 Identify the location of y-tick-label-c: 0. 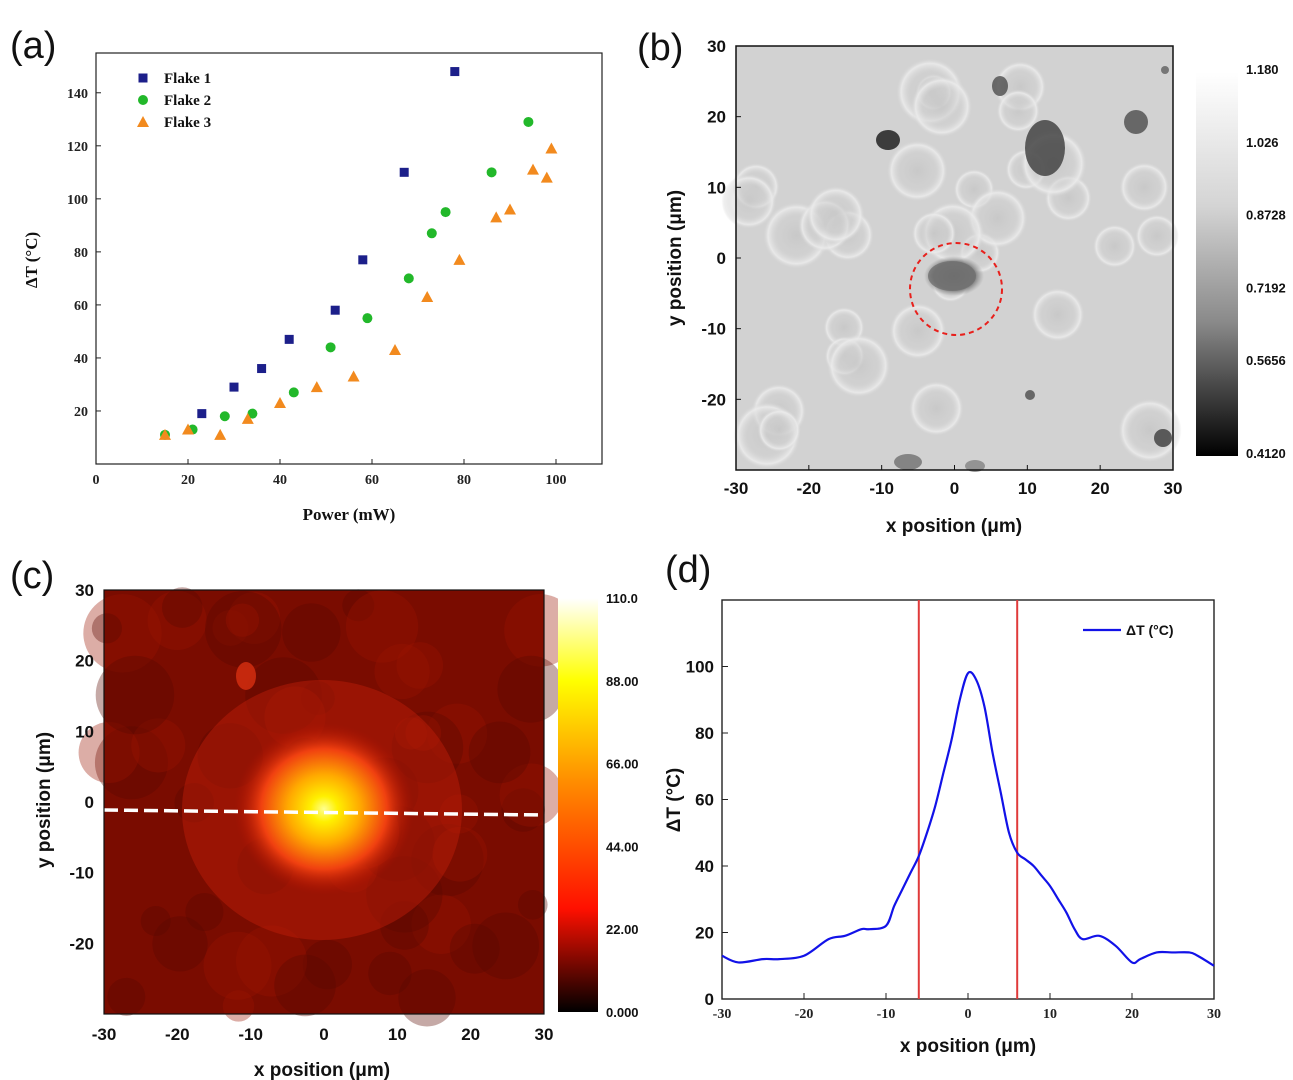
(89, 802).